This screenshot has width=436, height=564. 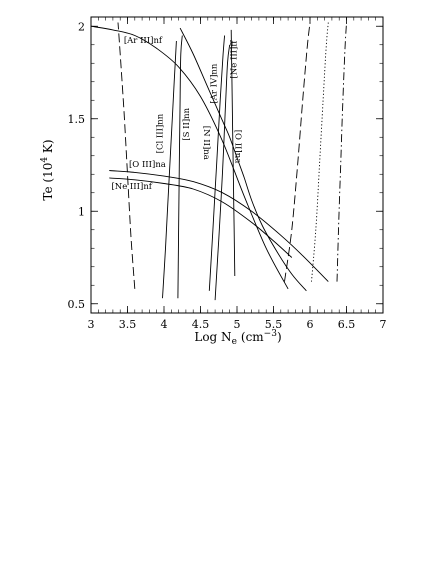 I want to click on y-axis-title: Te (104 K), so click(x=47, y=169).